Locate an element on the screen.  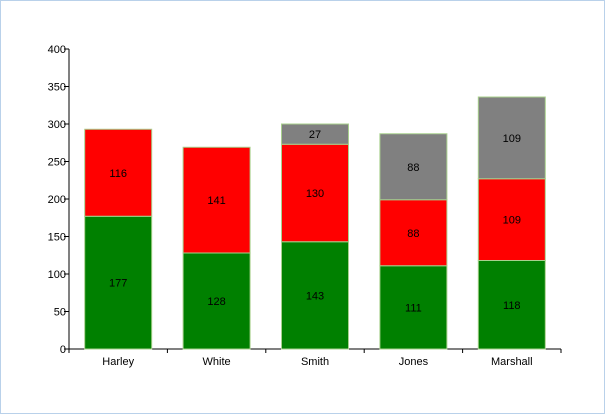
y-tick-label: 350 is located at coordinates (57, 88).